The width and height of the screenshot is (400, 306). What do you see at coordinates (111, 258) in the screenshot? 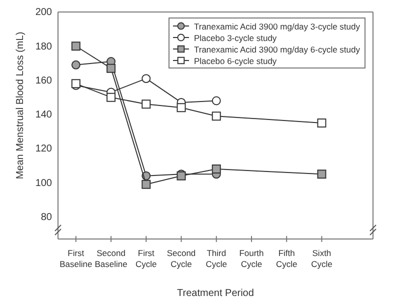
I see `x-tick-label: Second Baseline` at bounding box center [111, 258].